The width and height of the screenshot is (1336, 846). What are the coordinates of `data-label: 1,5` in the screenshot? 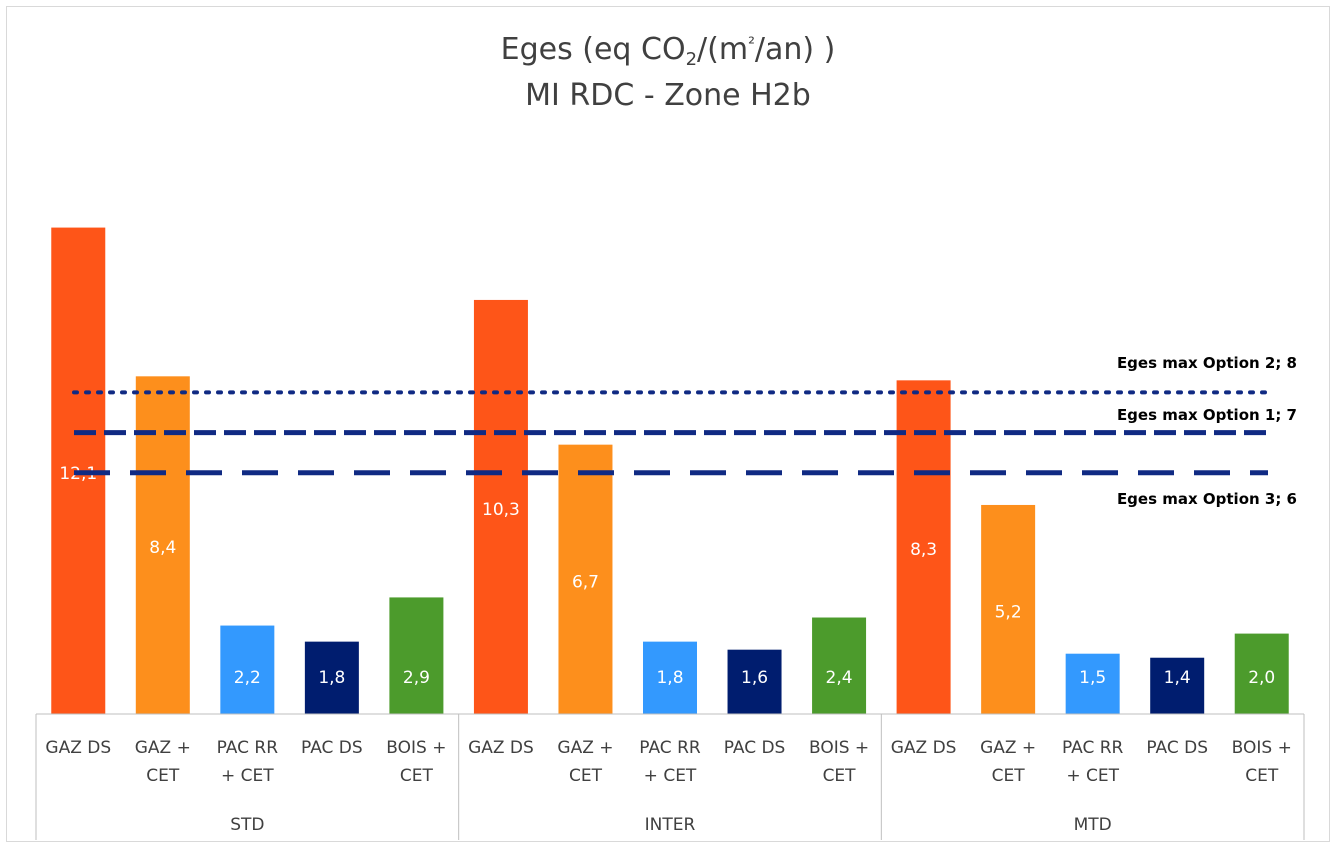 It's located at (1092, 678).